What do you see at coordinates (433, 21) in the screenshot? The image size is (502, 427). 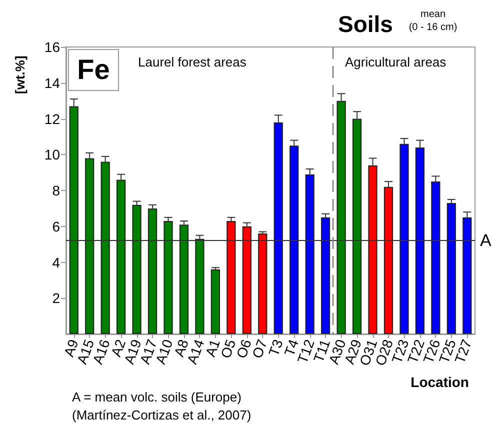 I see `chart-subtitle: mean (0 - 16 cm)` at bounding box center [433, 21].